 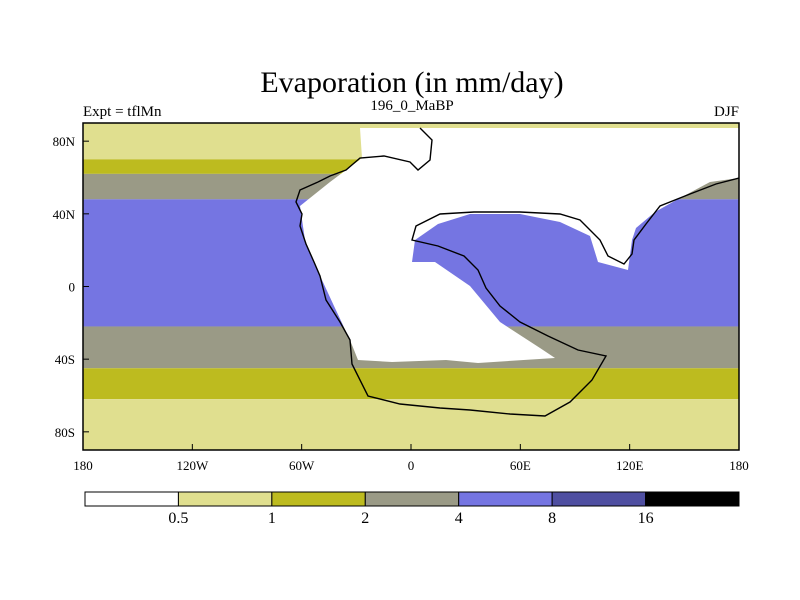 I want to click on map-x-axis: 180 120W 60W 0 60E 120E 180, so click(x=411, y=458).